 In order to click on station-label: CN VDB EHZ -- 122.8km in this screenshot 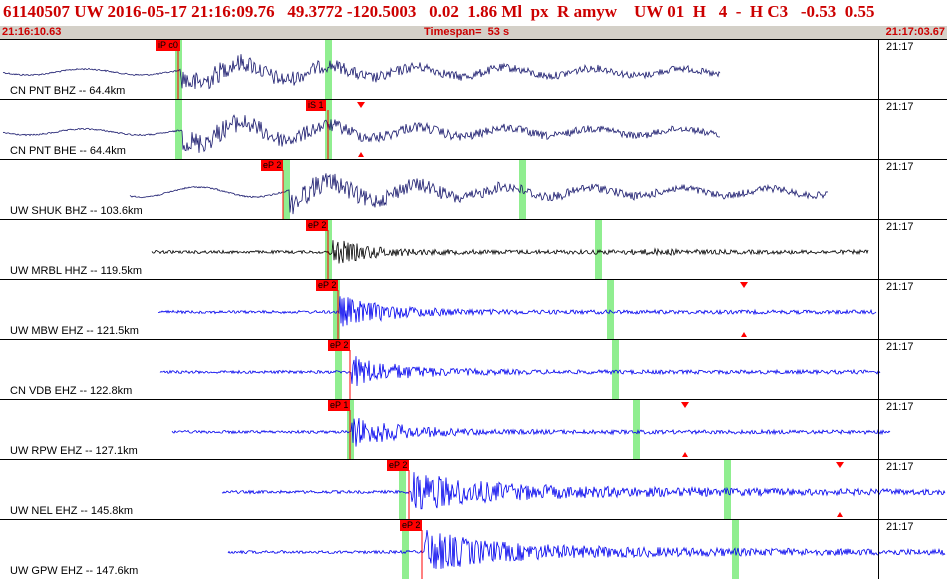, I will do `click(71, 391)`.